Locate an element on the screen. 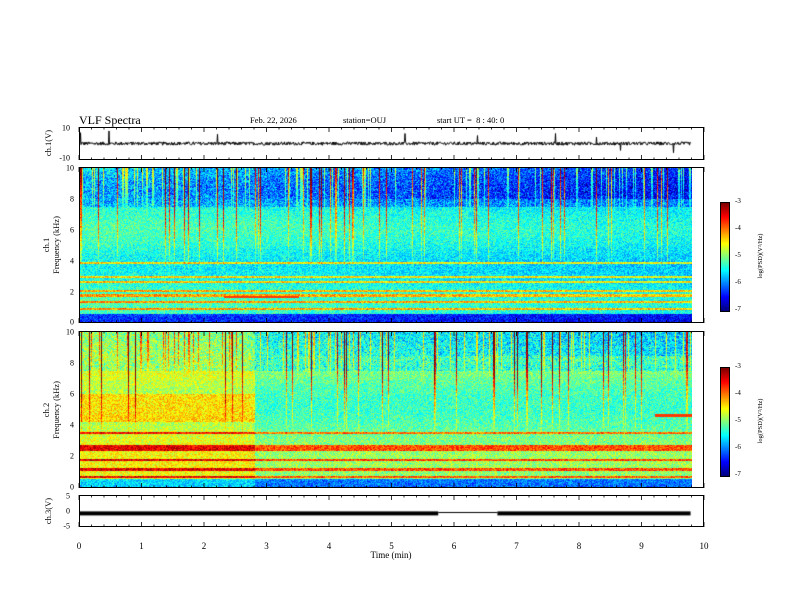 This screenshot has height=612, width=792. ch2-colorbar-label: log(PSD)(V²/Hz) is located at coordinates (760, 421).